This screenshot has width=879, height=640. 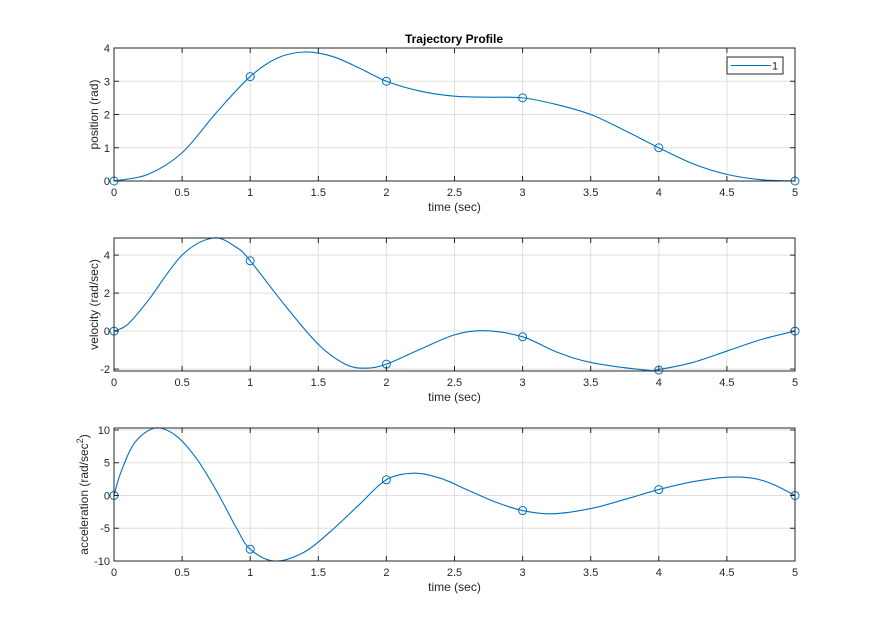 What do you see at coordinates (104, 431) in the screenshot?
I see `y-tick-label: 10` at bounding box center [104, 431].